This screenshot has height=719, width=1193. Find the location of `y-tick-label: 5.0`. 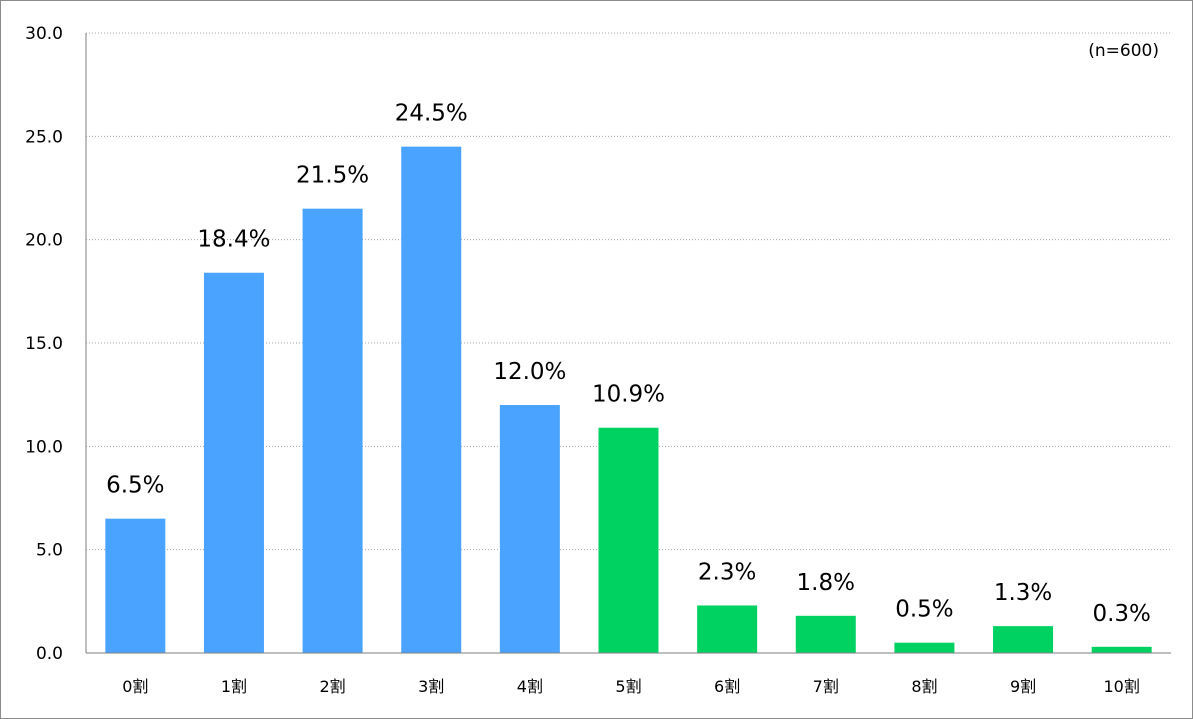

y-tick-label: 5.0 is located at coordinates (49, 551).